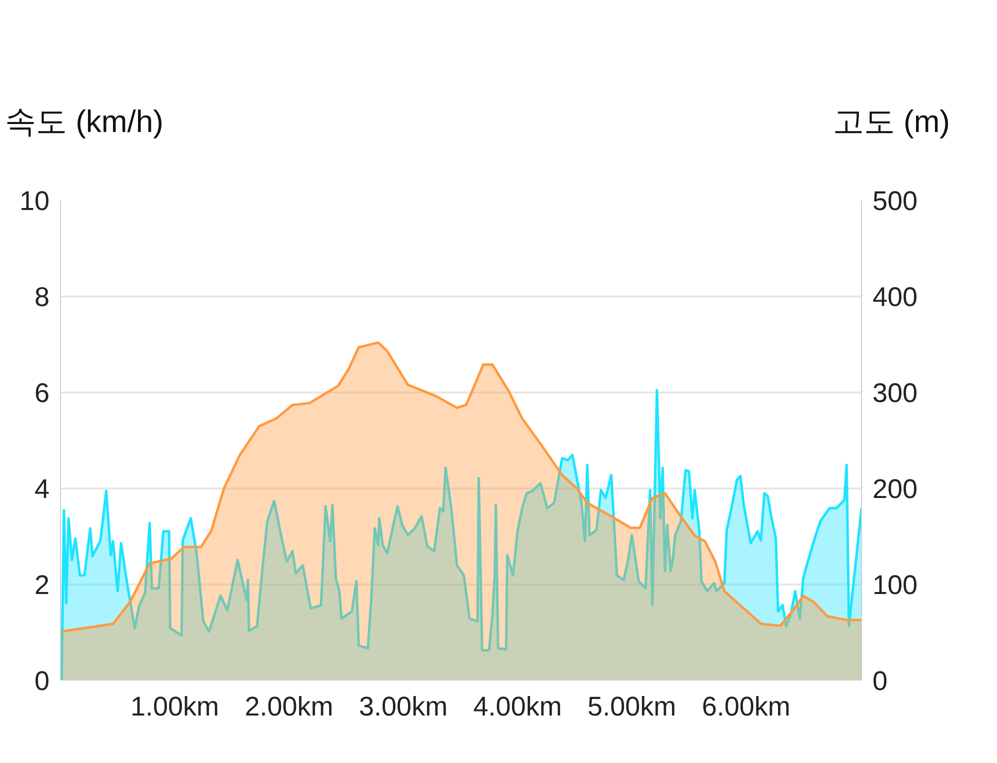 This screenshot has width=997, height=763. I want to click on y2-tick-label: 100, so click(895, 585).